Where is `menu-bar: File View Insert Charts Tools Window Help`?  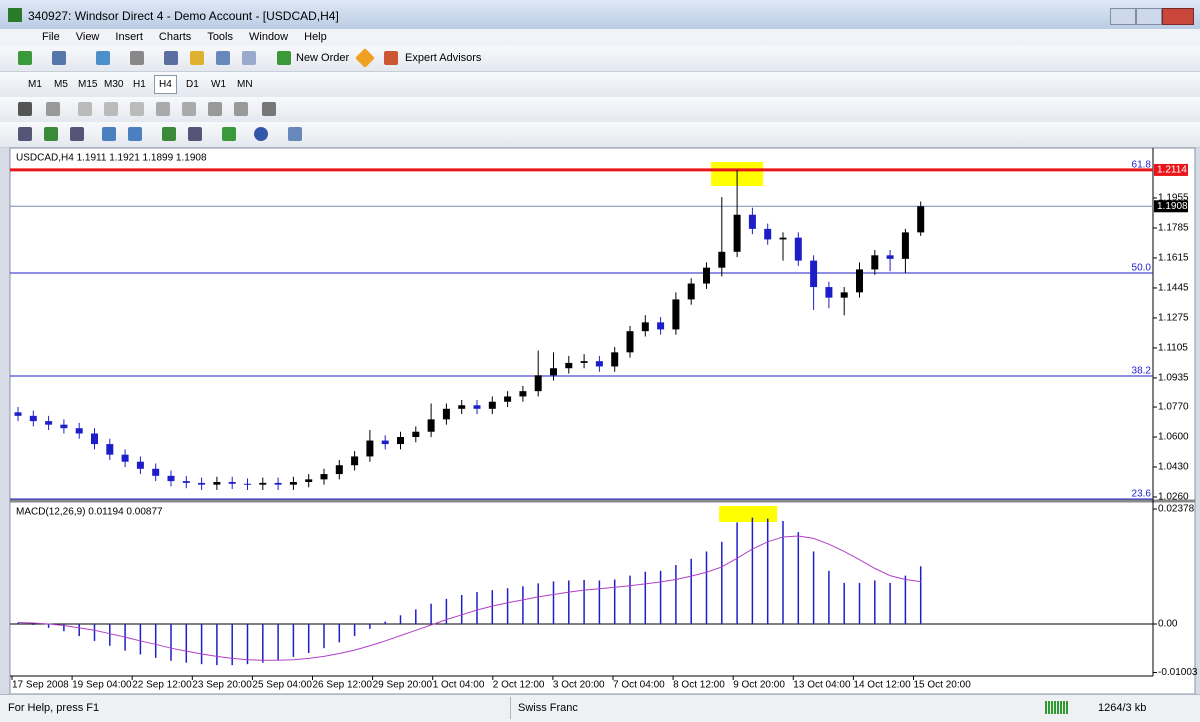 menu-bar: File View Insert Charts Tools Window Help is located at coordinates (600, 37).